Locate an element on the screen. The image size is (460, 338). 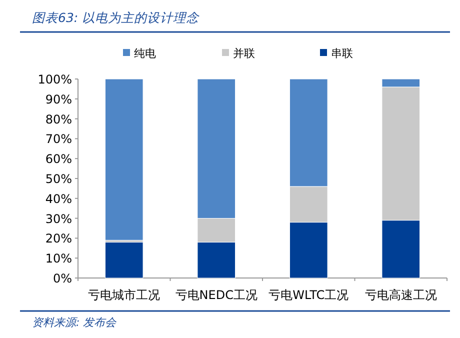
y-tick-label: 40% is located at coordinates (58, 199).